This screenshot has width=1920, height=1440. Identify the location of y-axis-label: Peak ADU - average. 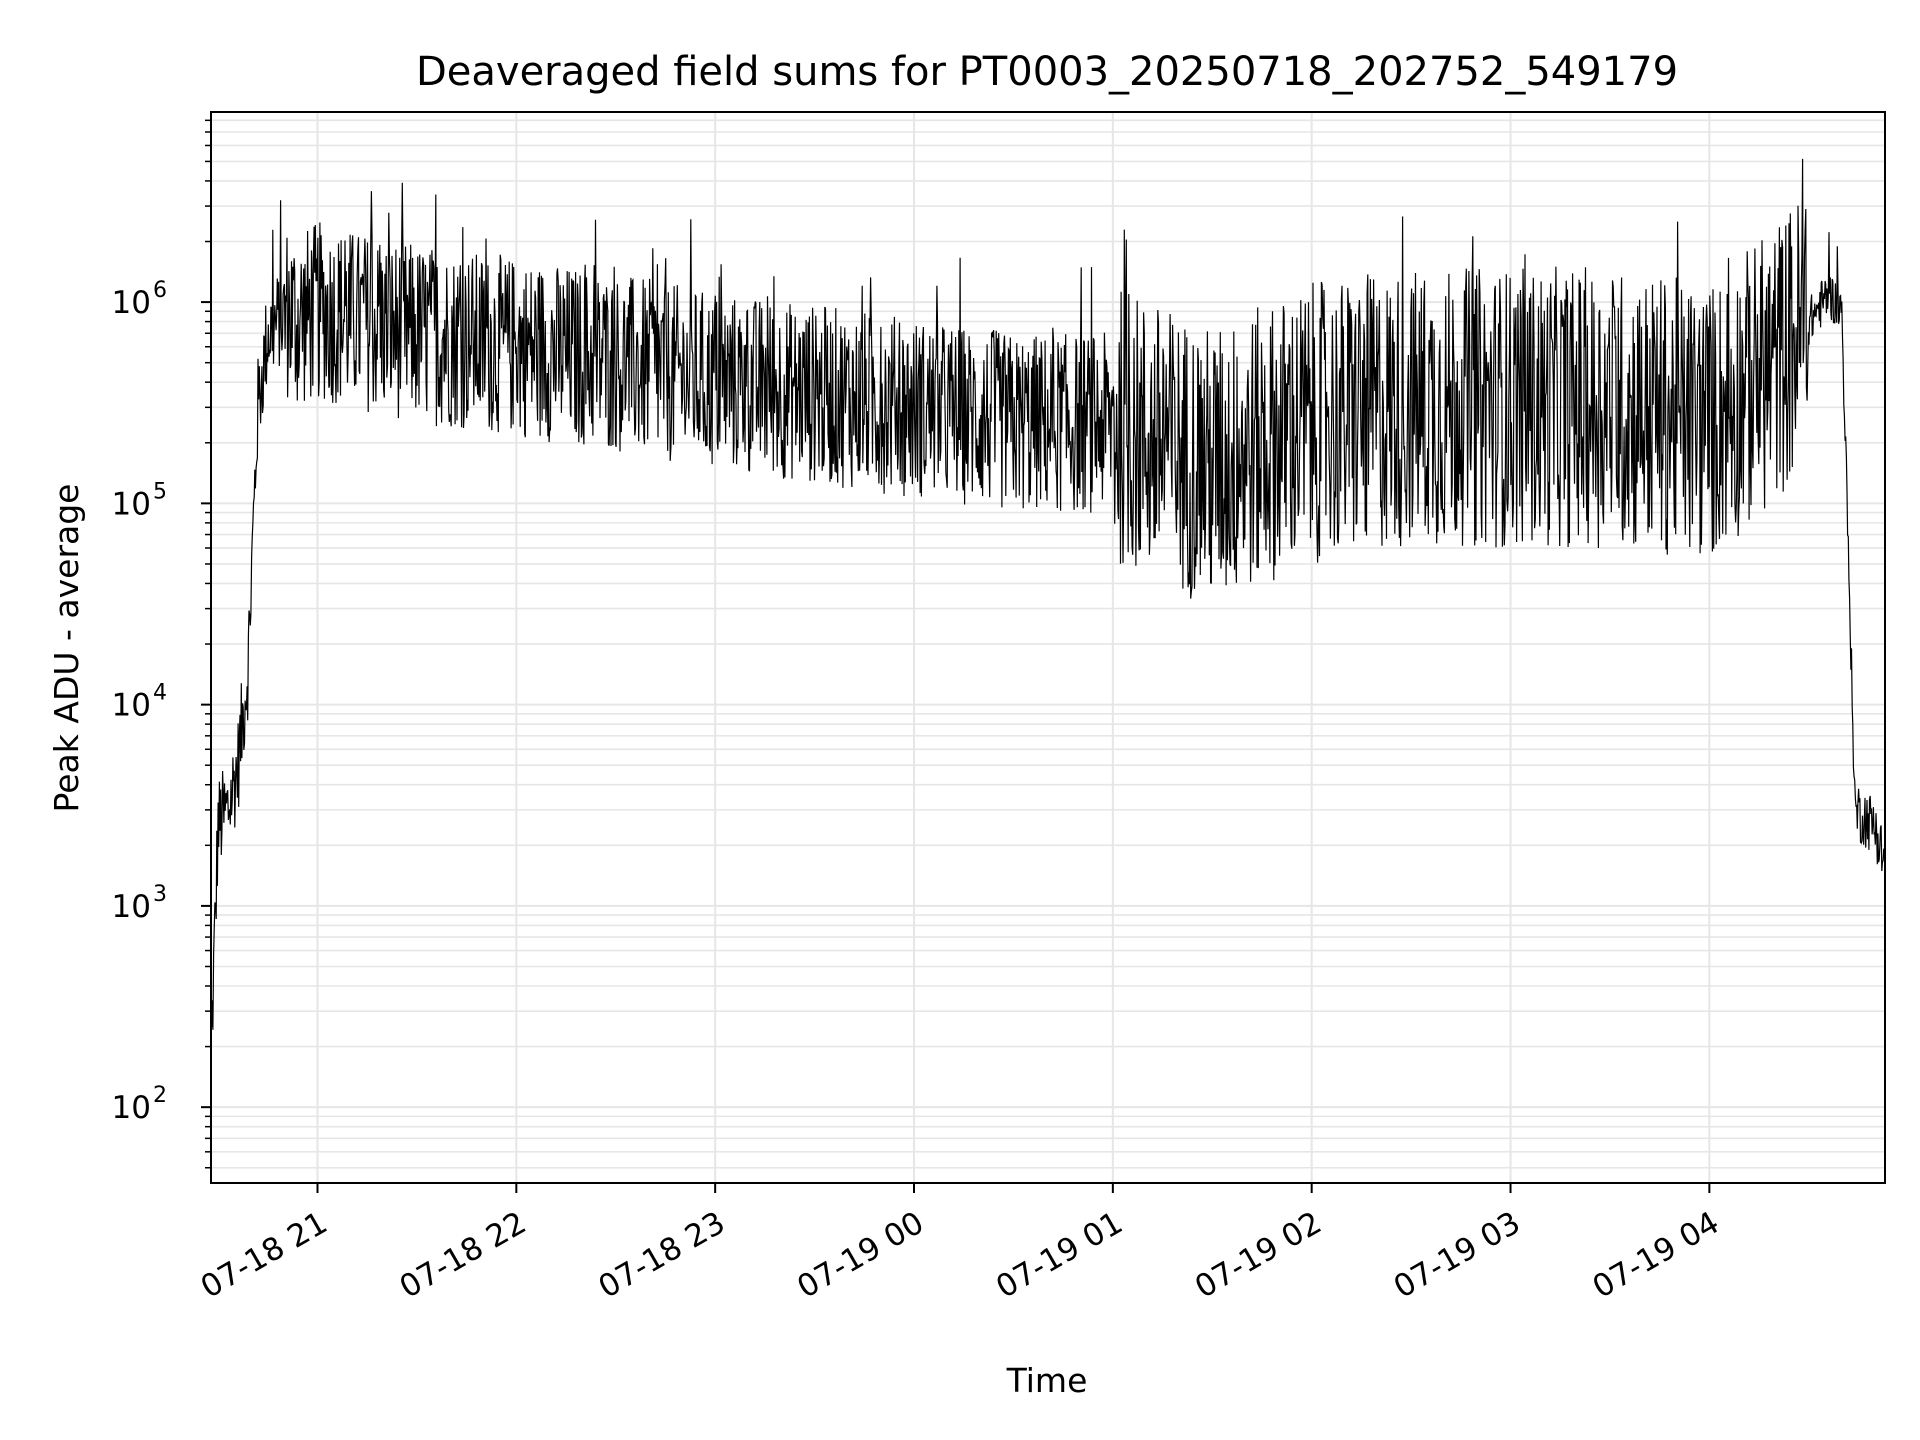
(66, 648).